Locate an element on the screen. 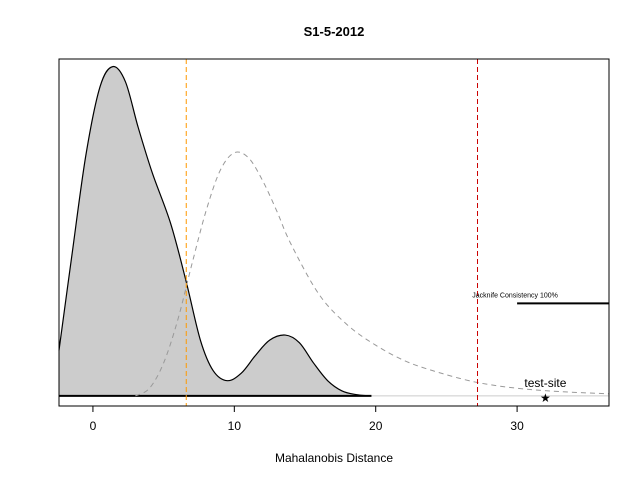  jackknife-consistency-label: Jacknife Consistency 100% is located at coordinates (515, 295).